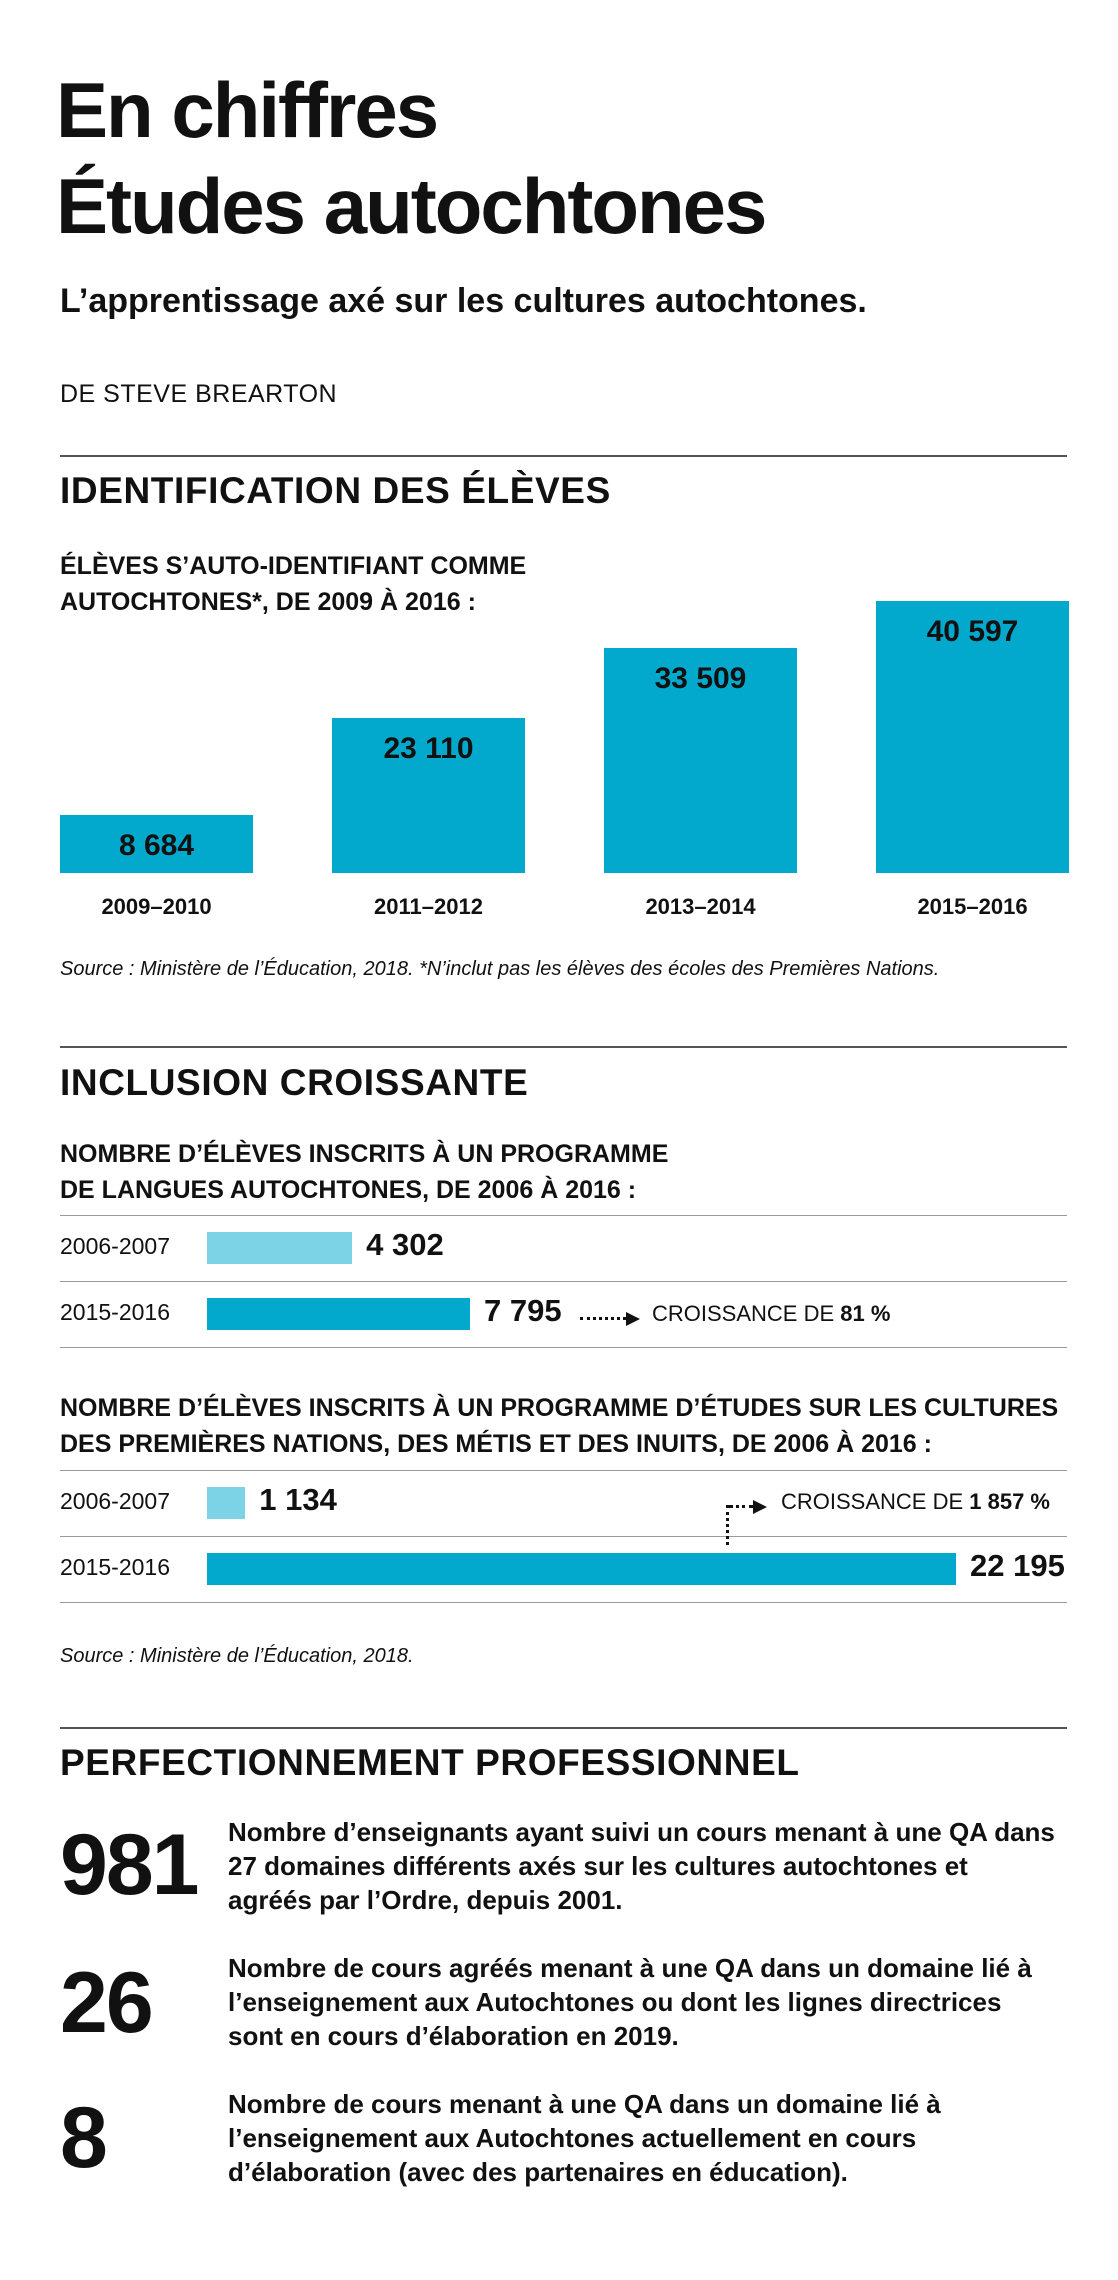  Describe the element at coordinates (523, 1310) in the screenshot. I see `bar-value-label: 7 795` at that location.